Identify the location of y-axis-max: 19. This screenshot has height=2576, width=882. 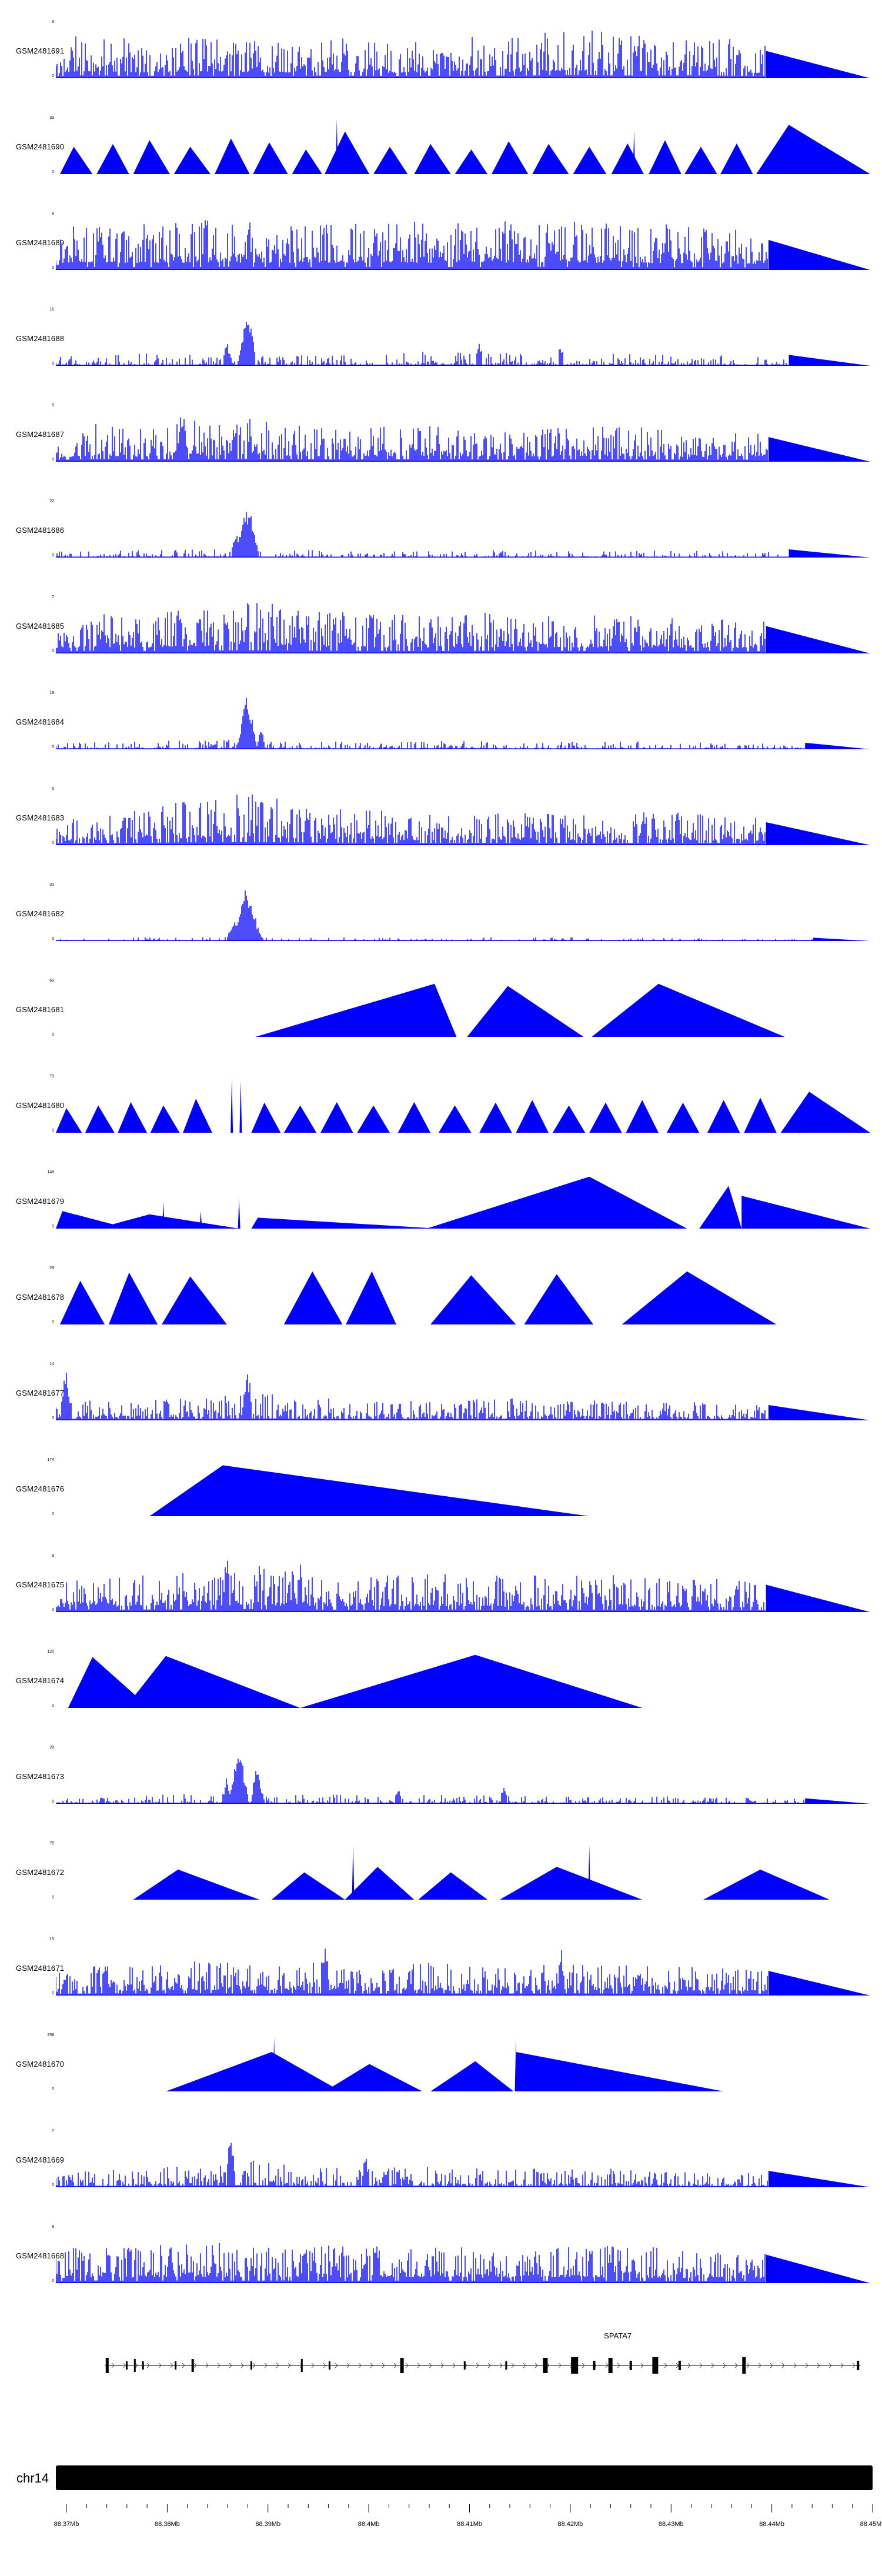
(51, 693).